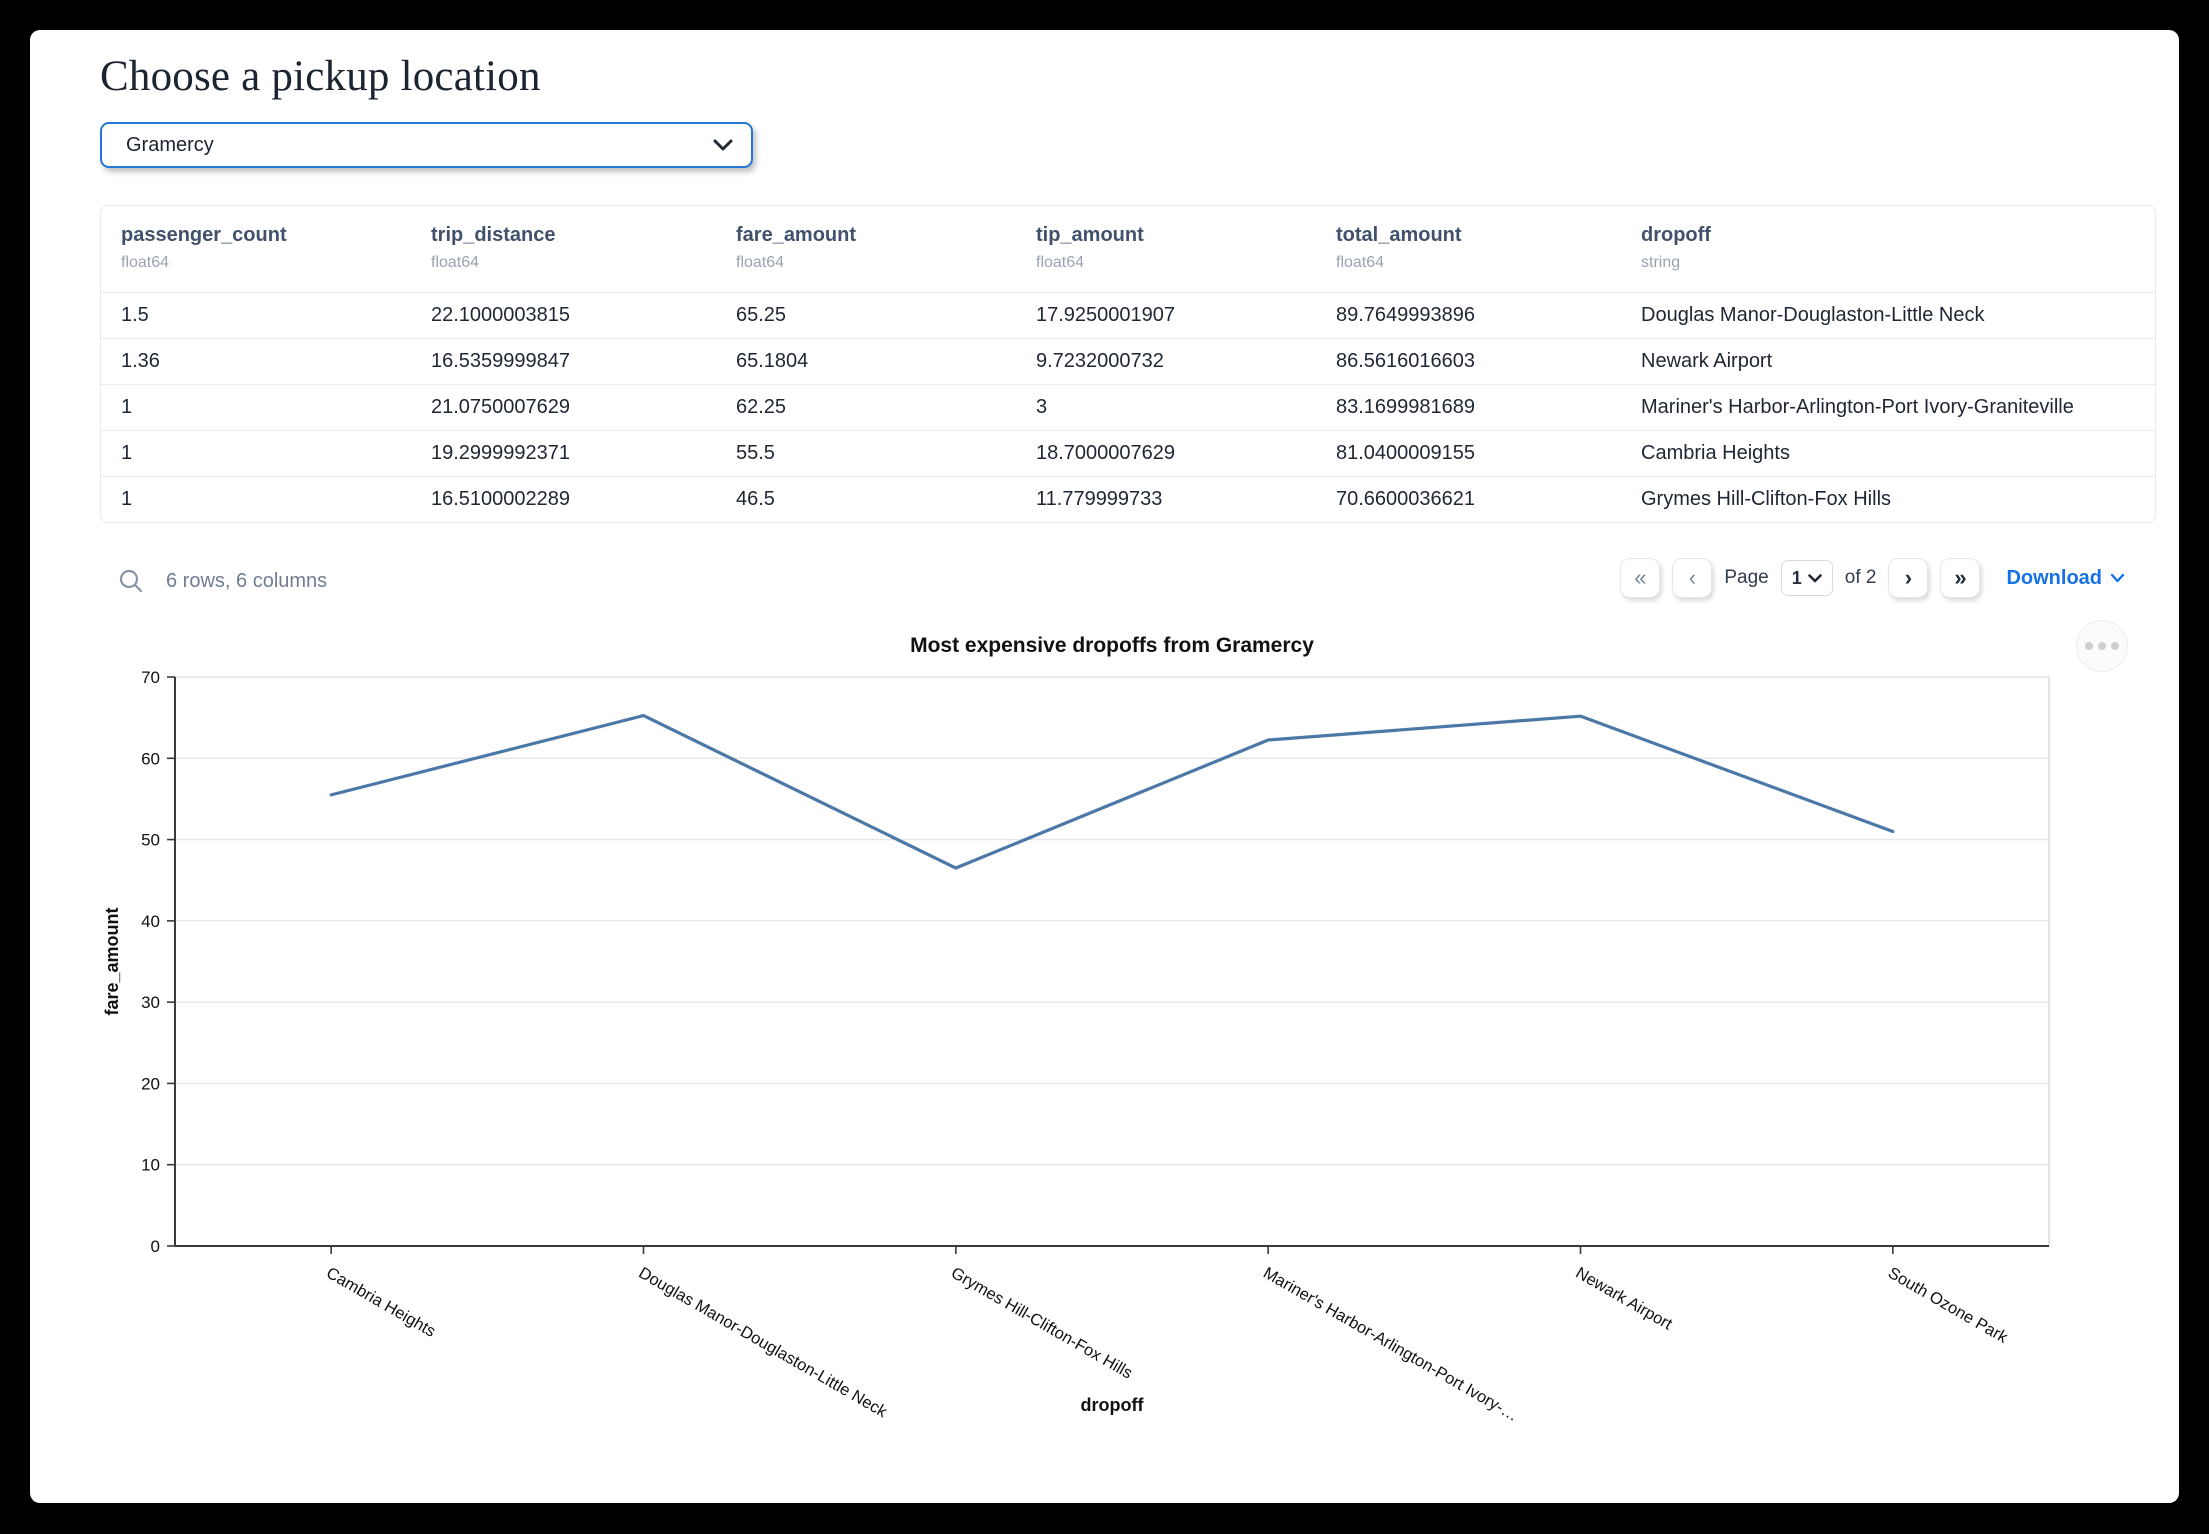 The width and height of the screenshot is (2209, 1534). I want to click on cell-dropoff: Douglas Manor-Douglaston-Little Neck, so click(1813, 315).